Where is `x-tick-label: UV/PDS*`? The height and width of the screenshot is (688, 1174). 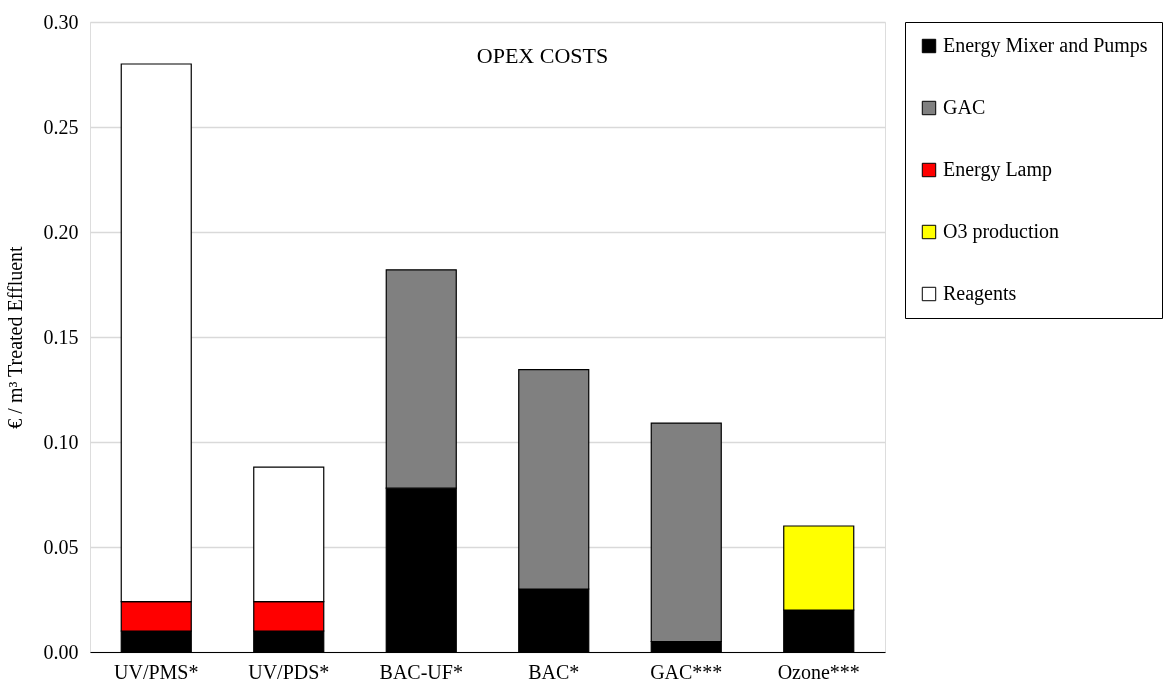 x-tick-label: UV/PDS* is located at coordinates (289, 671).